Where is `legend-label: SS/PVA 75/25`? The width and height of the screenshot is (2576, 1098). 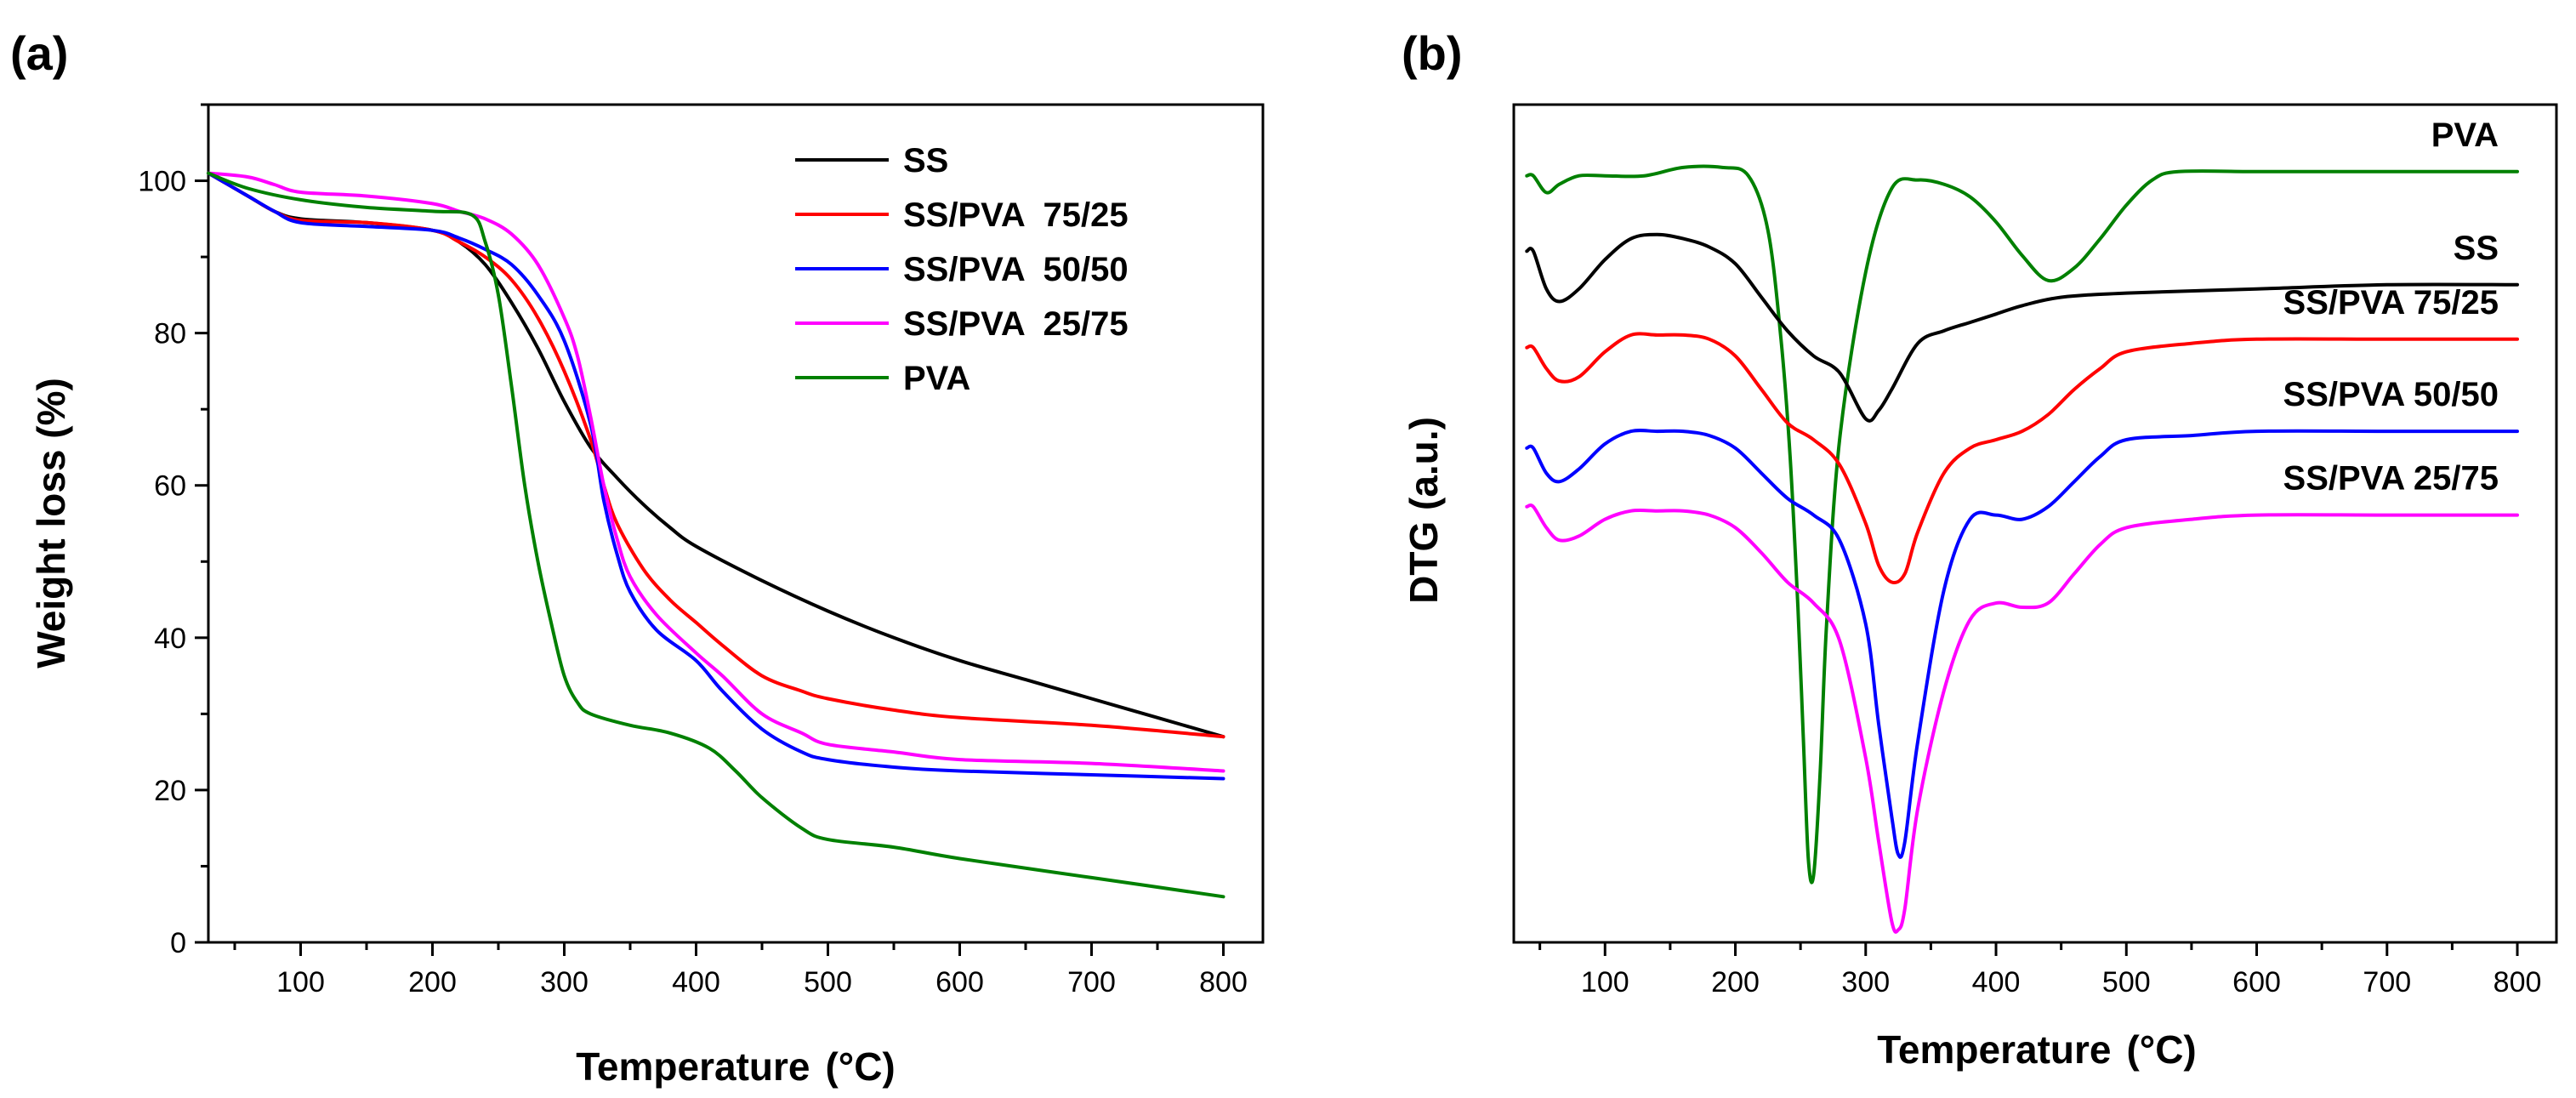 legend-label: SS/PVA 75/25 is located at coordinates (1016, 215).